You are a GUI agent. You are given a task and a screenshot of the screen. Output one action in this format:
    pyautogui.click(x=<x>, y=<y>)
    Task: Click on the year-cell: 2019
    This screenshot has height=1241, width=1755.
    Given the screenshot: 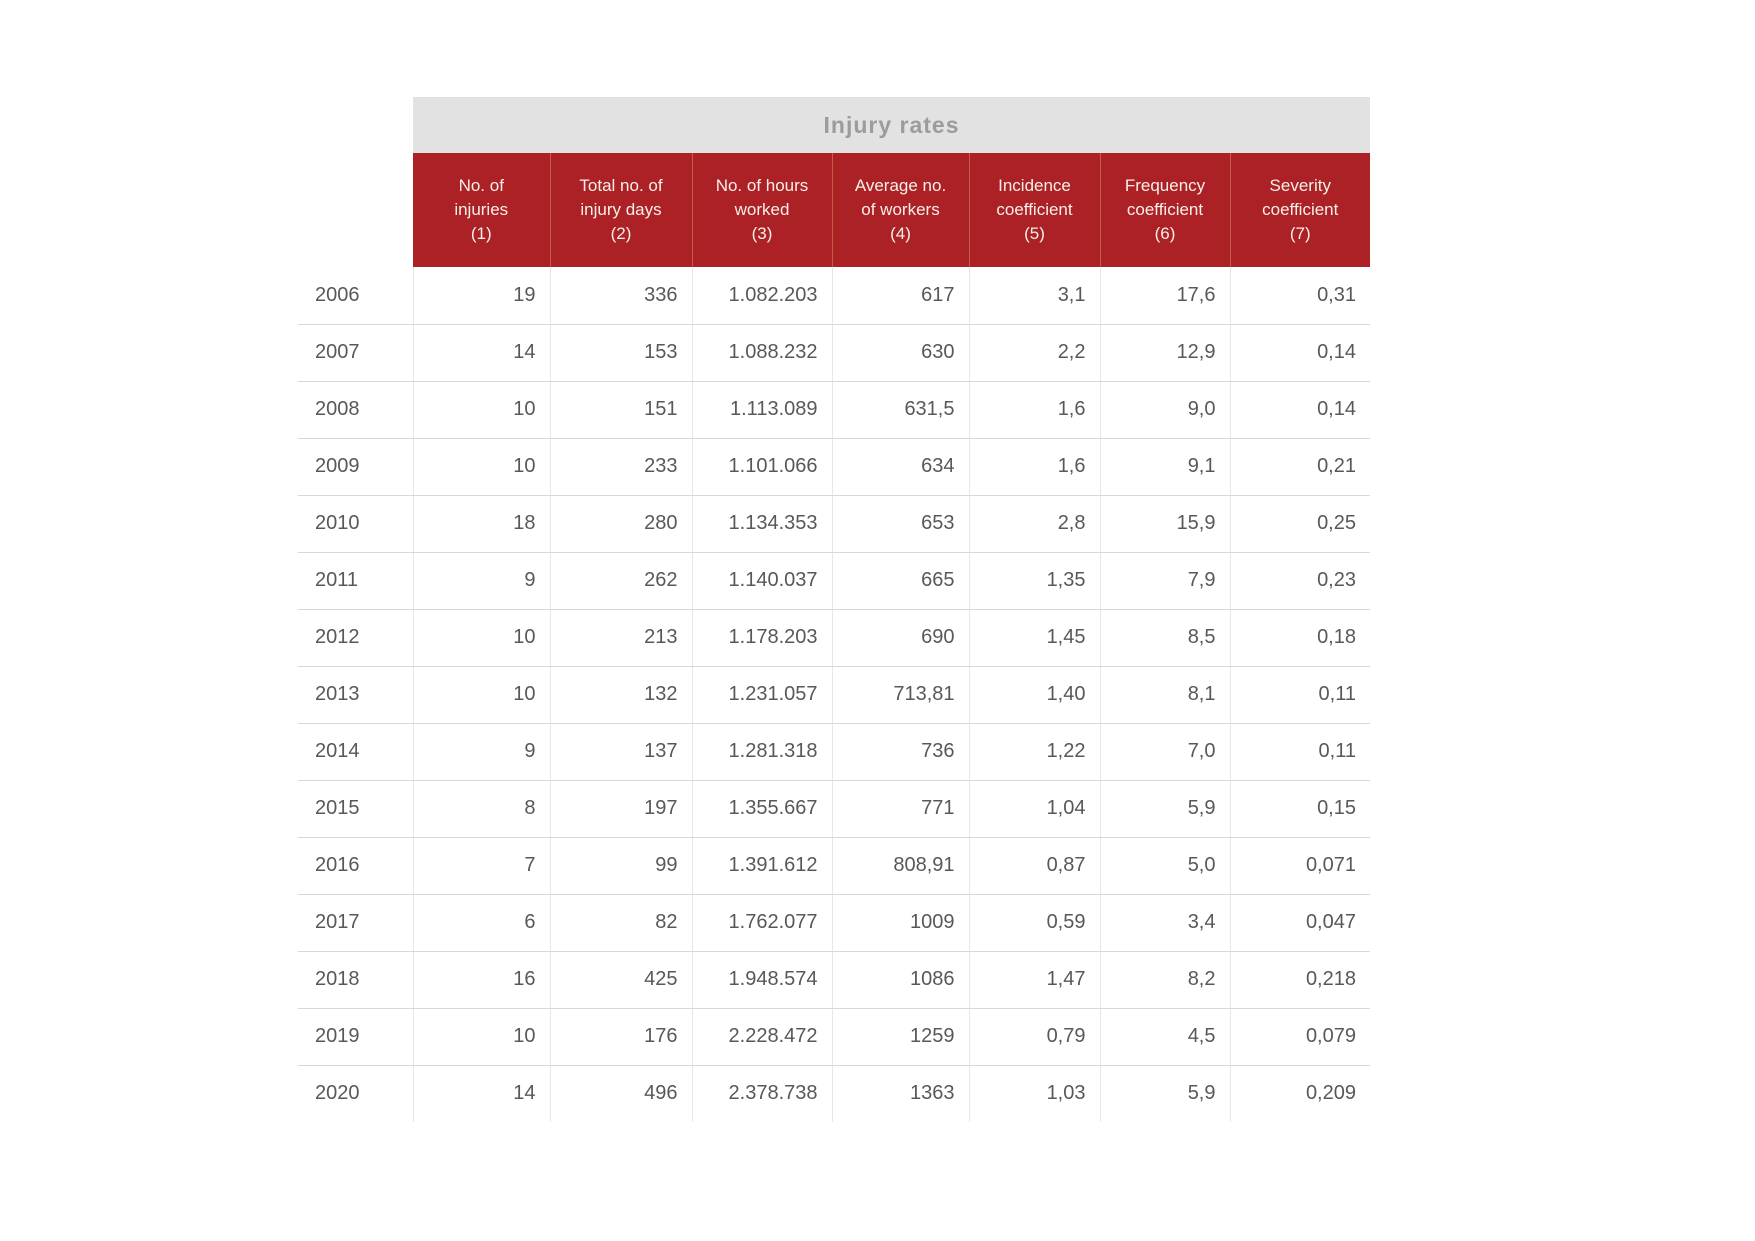 What is the action you would take?
    pyautogui.click(x=355, y=1037)
    